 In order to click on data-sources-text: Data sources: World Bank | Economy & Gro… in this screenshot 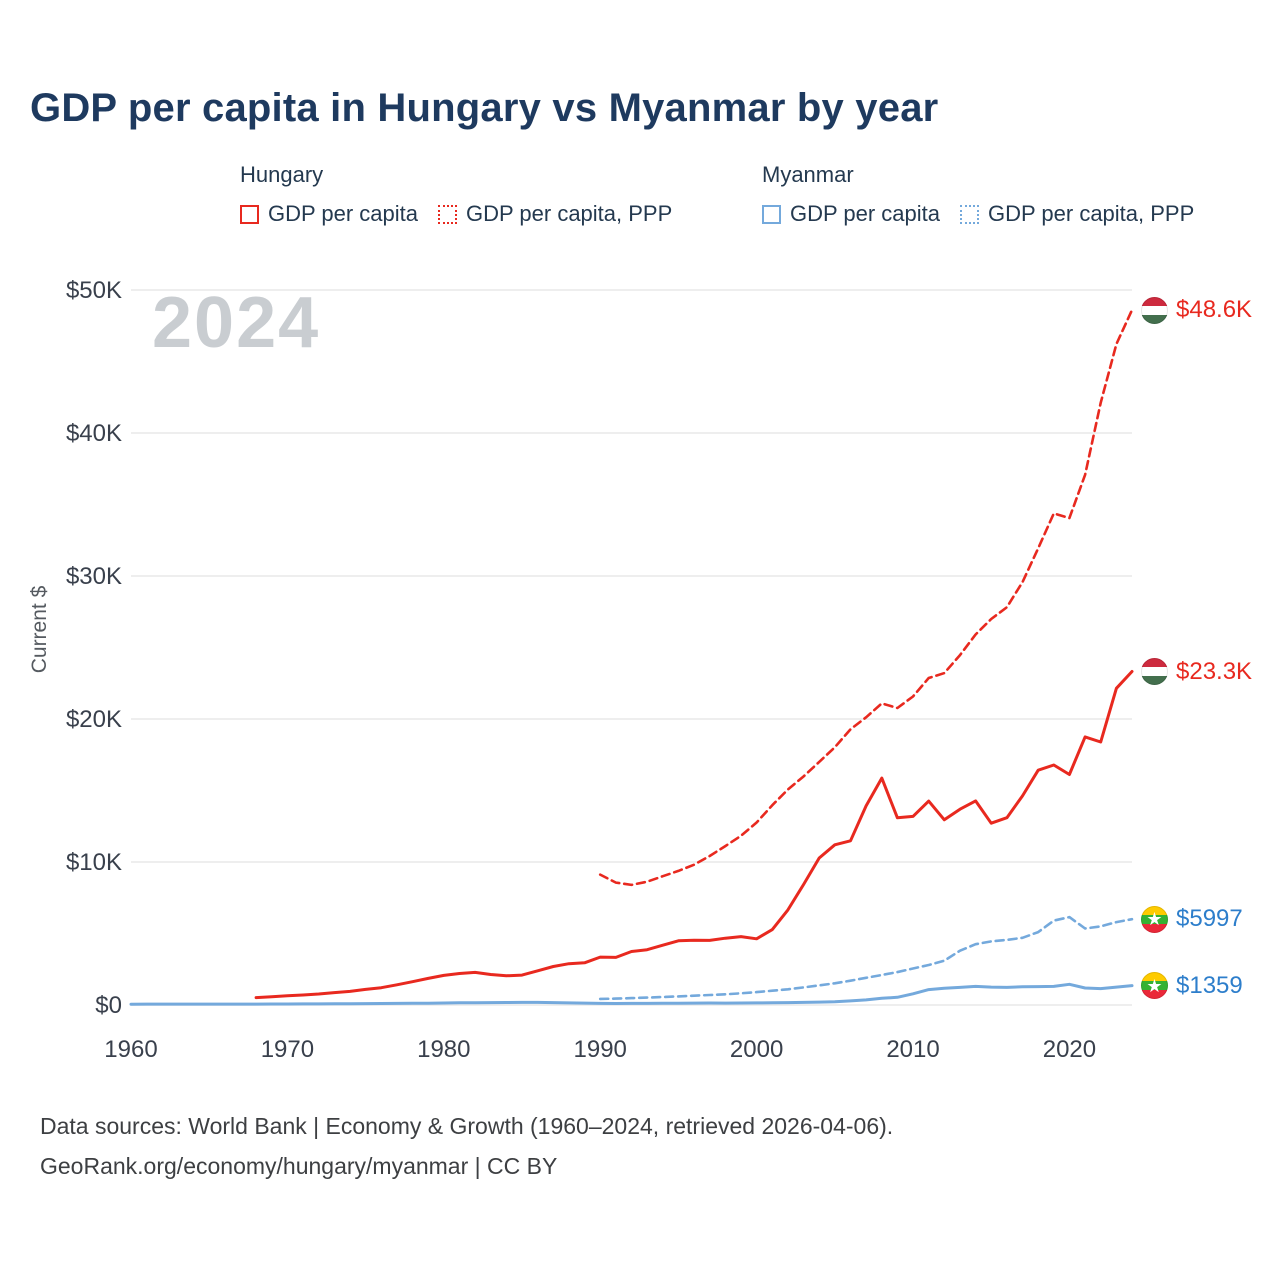, I will do `click(467, 1126)`.